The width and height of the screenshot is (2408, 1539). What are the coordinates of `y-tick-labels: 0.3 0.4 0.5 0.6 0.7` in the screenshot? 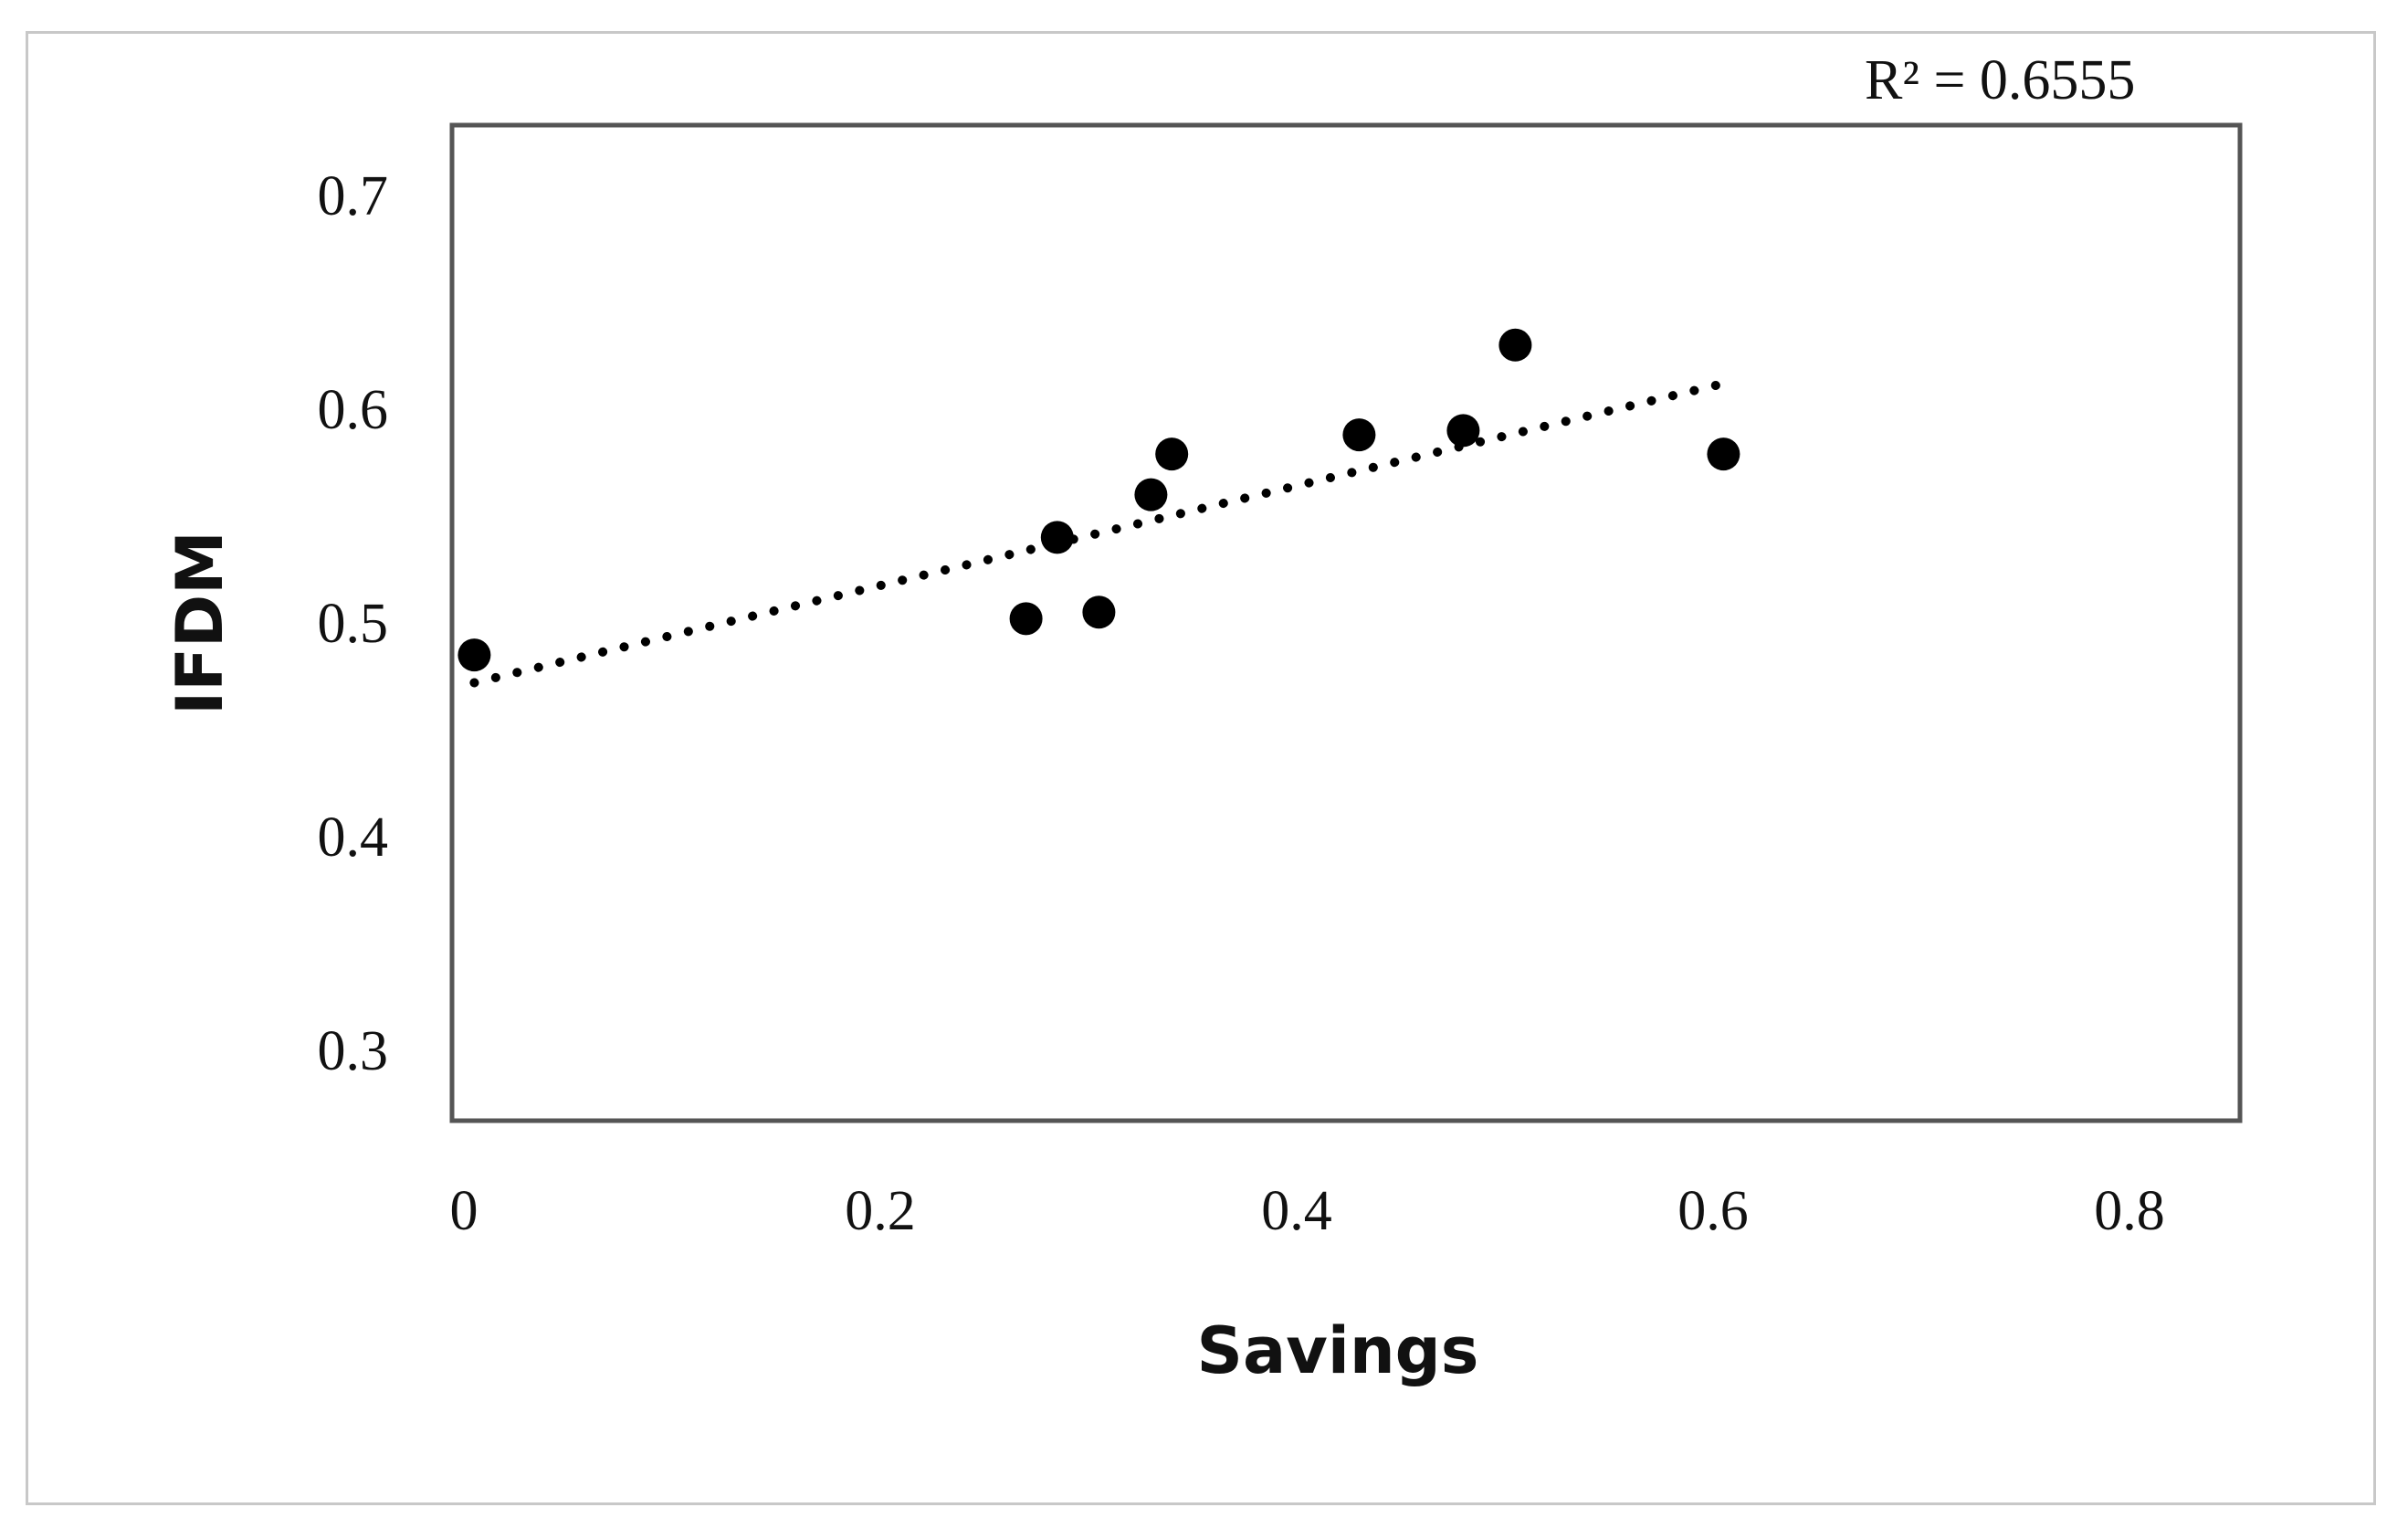 It's located at (353, 623).